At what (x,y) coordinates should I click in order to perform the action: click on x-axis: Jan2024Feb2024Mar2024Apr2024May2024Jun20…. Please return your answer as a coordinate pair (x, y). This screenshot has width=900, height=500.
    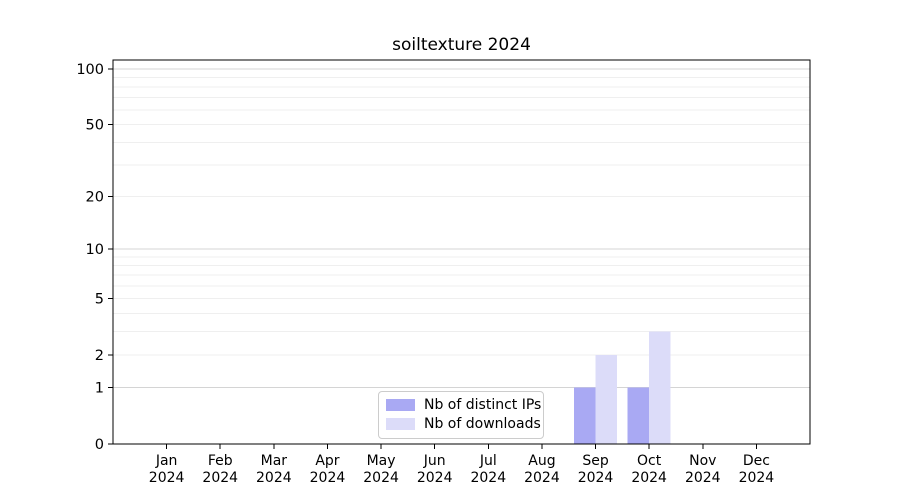
    Looking at the image, I should click on (461, 465).